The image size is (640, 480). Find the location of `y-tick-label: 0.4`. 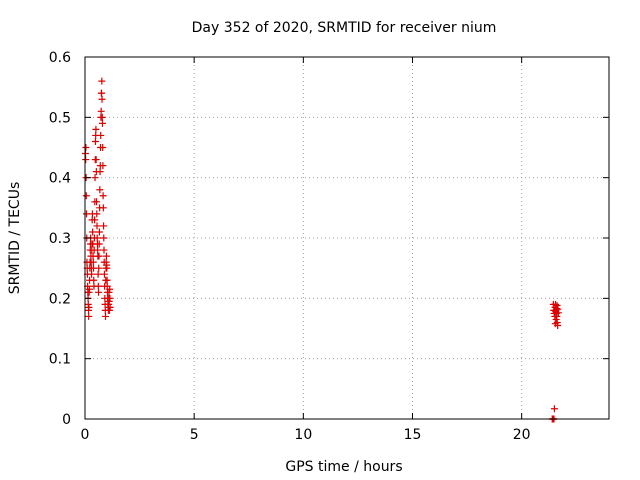

y-tick-label: 0.4 is located at coordinates (60, 179).